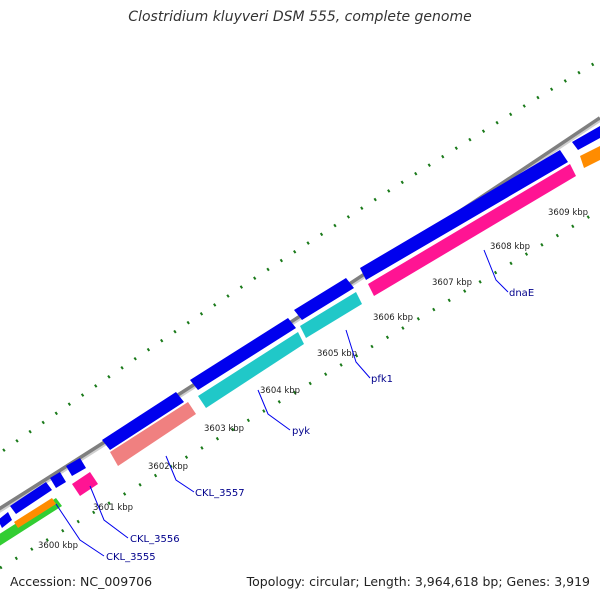  I want to click on tick-label-3600: 3600 kbp, so click(58, 546).